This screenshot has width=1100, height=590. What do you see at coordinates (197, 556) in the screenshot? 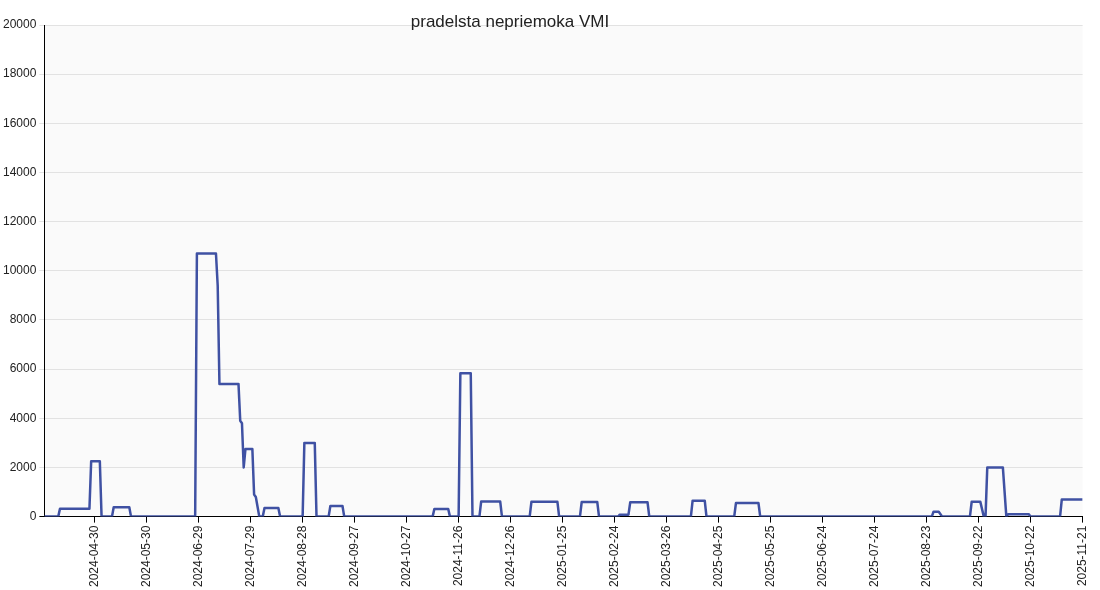
I see `x-tick-label: 2024-06-29` at bounding box center [197, 556].